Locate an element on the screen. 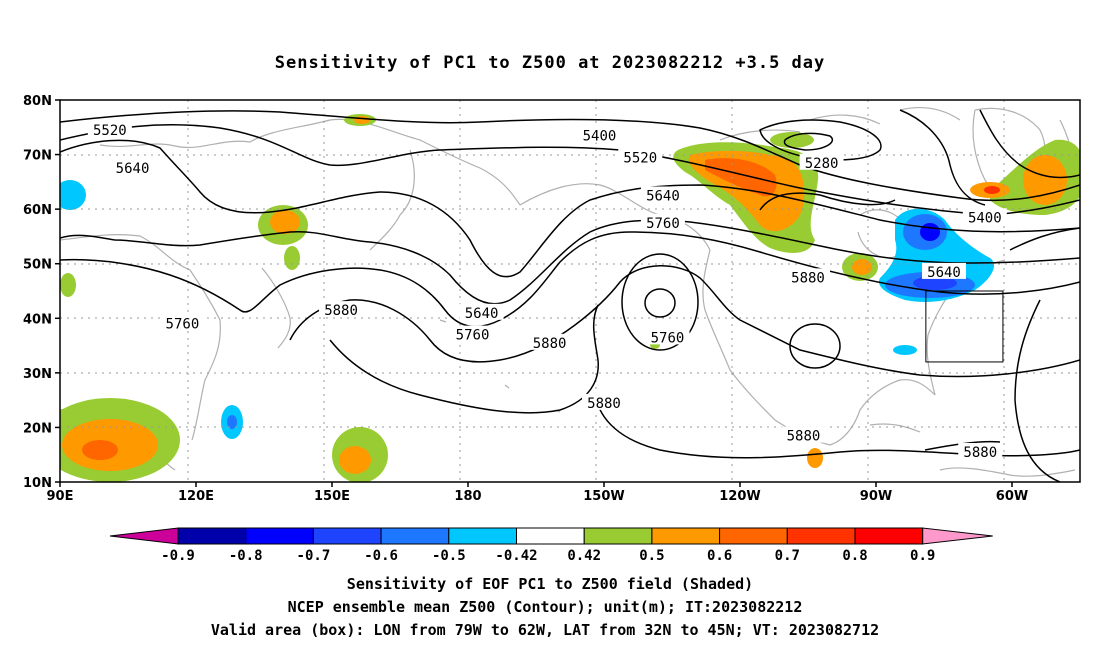 The height and width of the screenshot is (650, 1100). shade-neg-coast is located at coordinates (905, 350).